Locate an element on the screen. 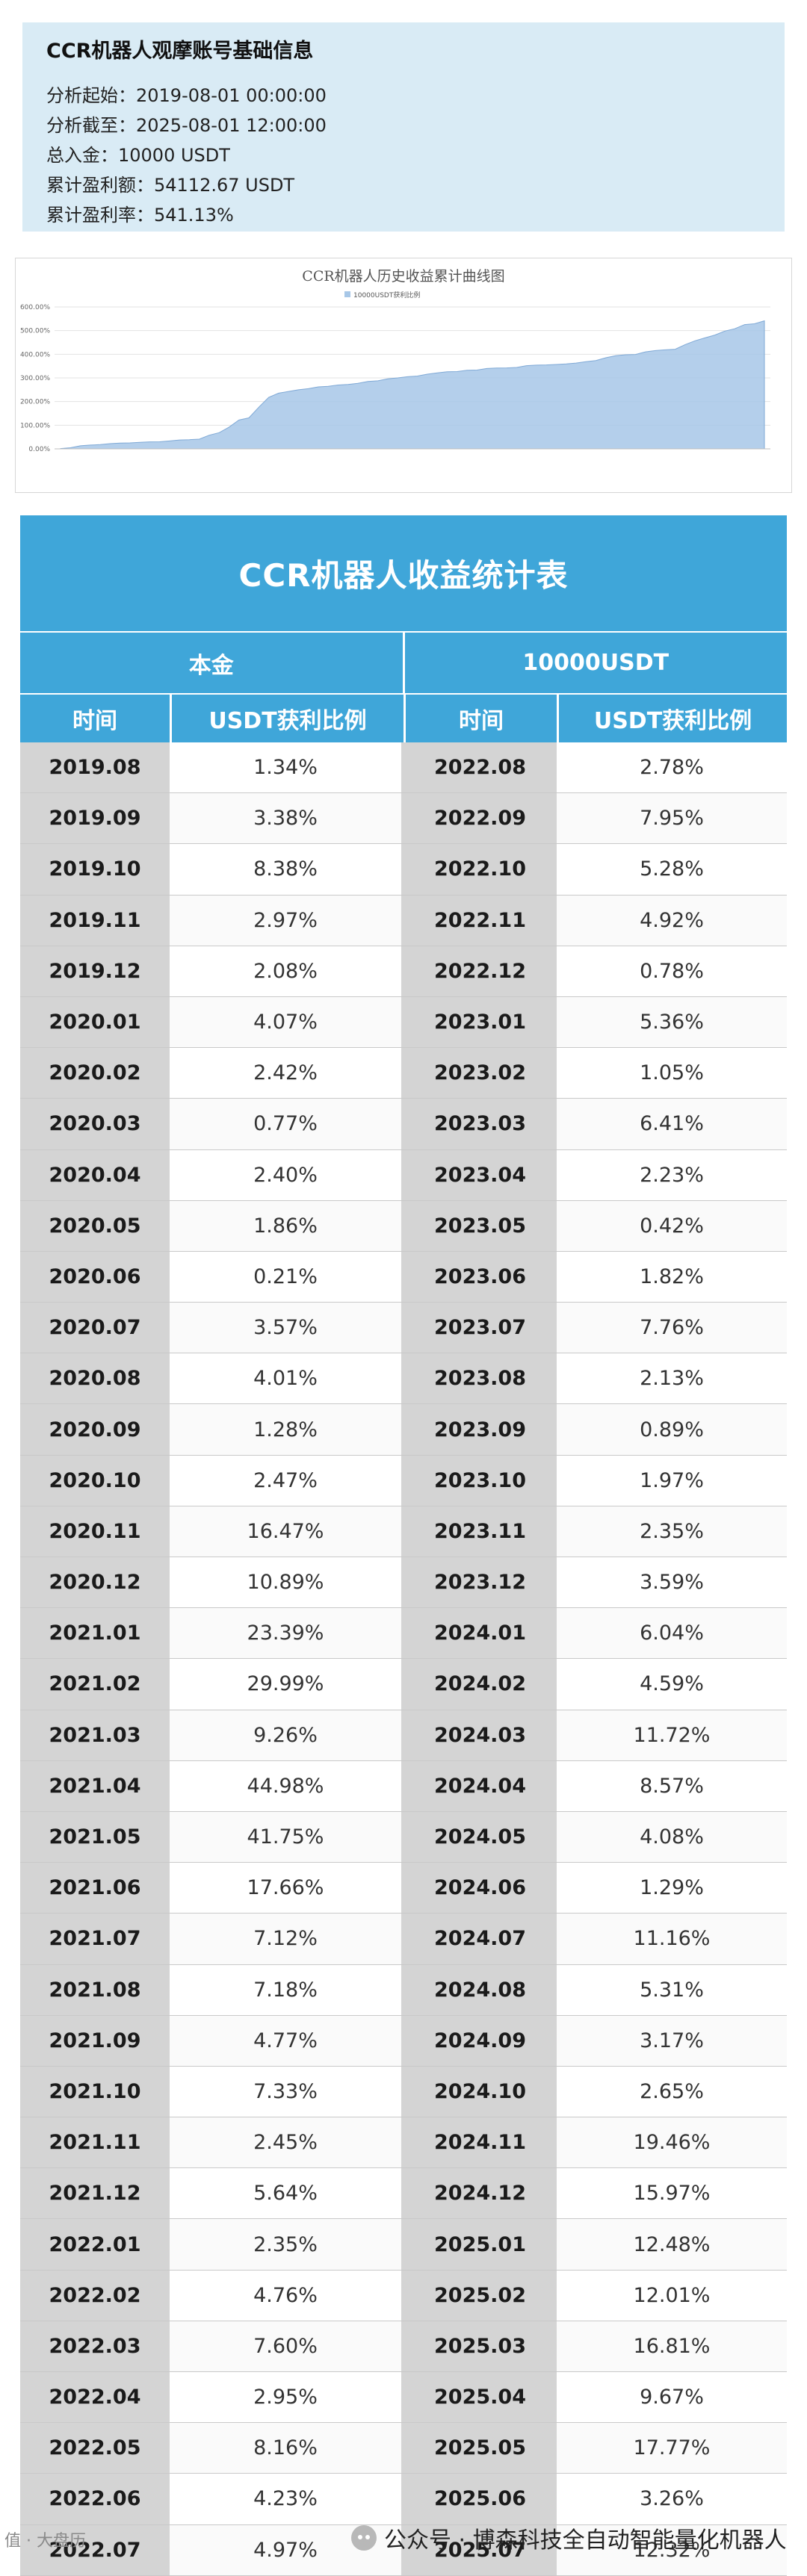 This screenshot has width=807, height=2576. watermark-left: 值 · 大盘历 is located at coordinates (45, 2541).